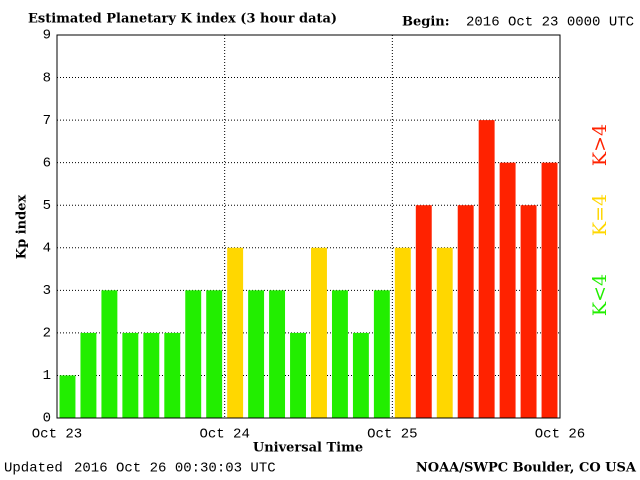 The image size is (640, 480). What do you see at coordinates (47, 334) in the screenshot?
I see `y-tick-label: 2` at bounding box center [47, 334].